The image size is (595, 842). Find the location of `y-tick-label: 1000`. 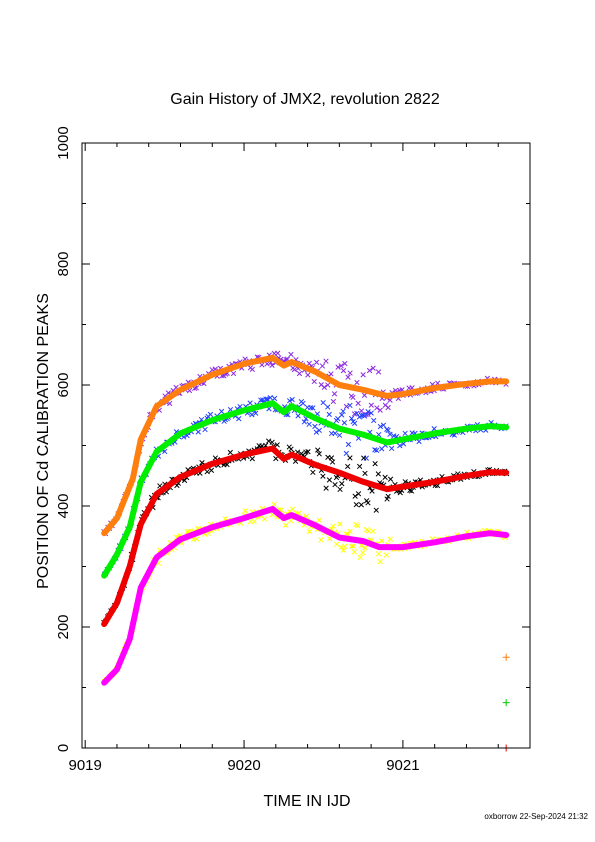

y-tick-label: 1000 is located at coordinates (63, 142).